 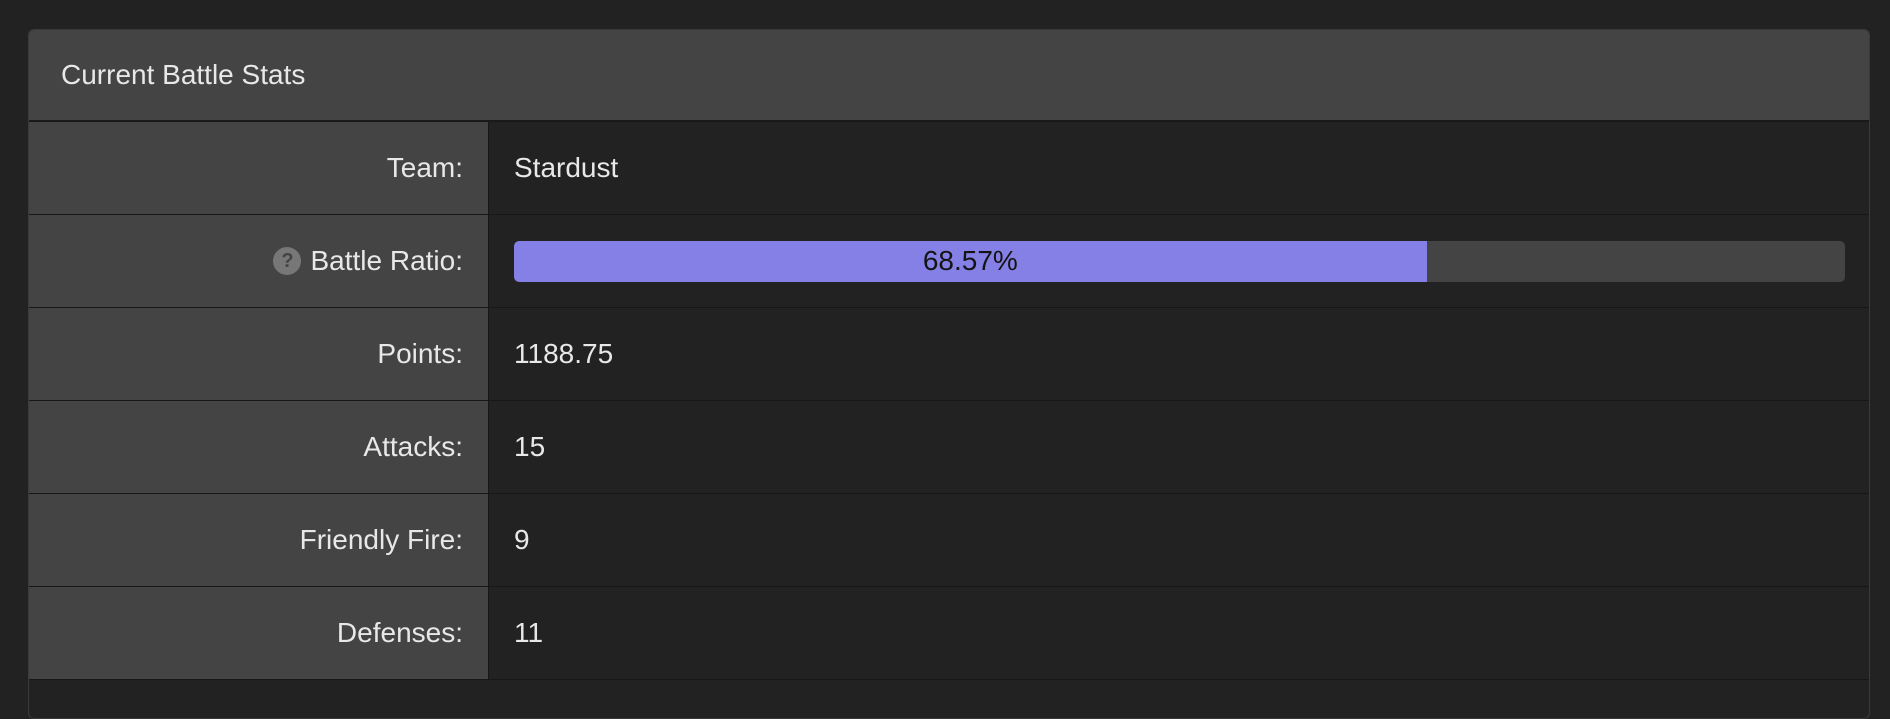 I want to click on question-circle-icon: ?, so click(x=287, y=261).